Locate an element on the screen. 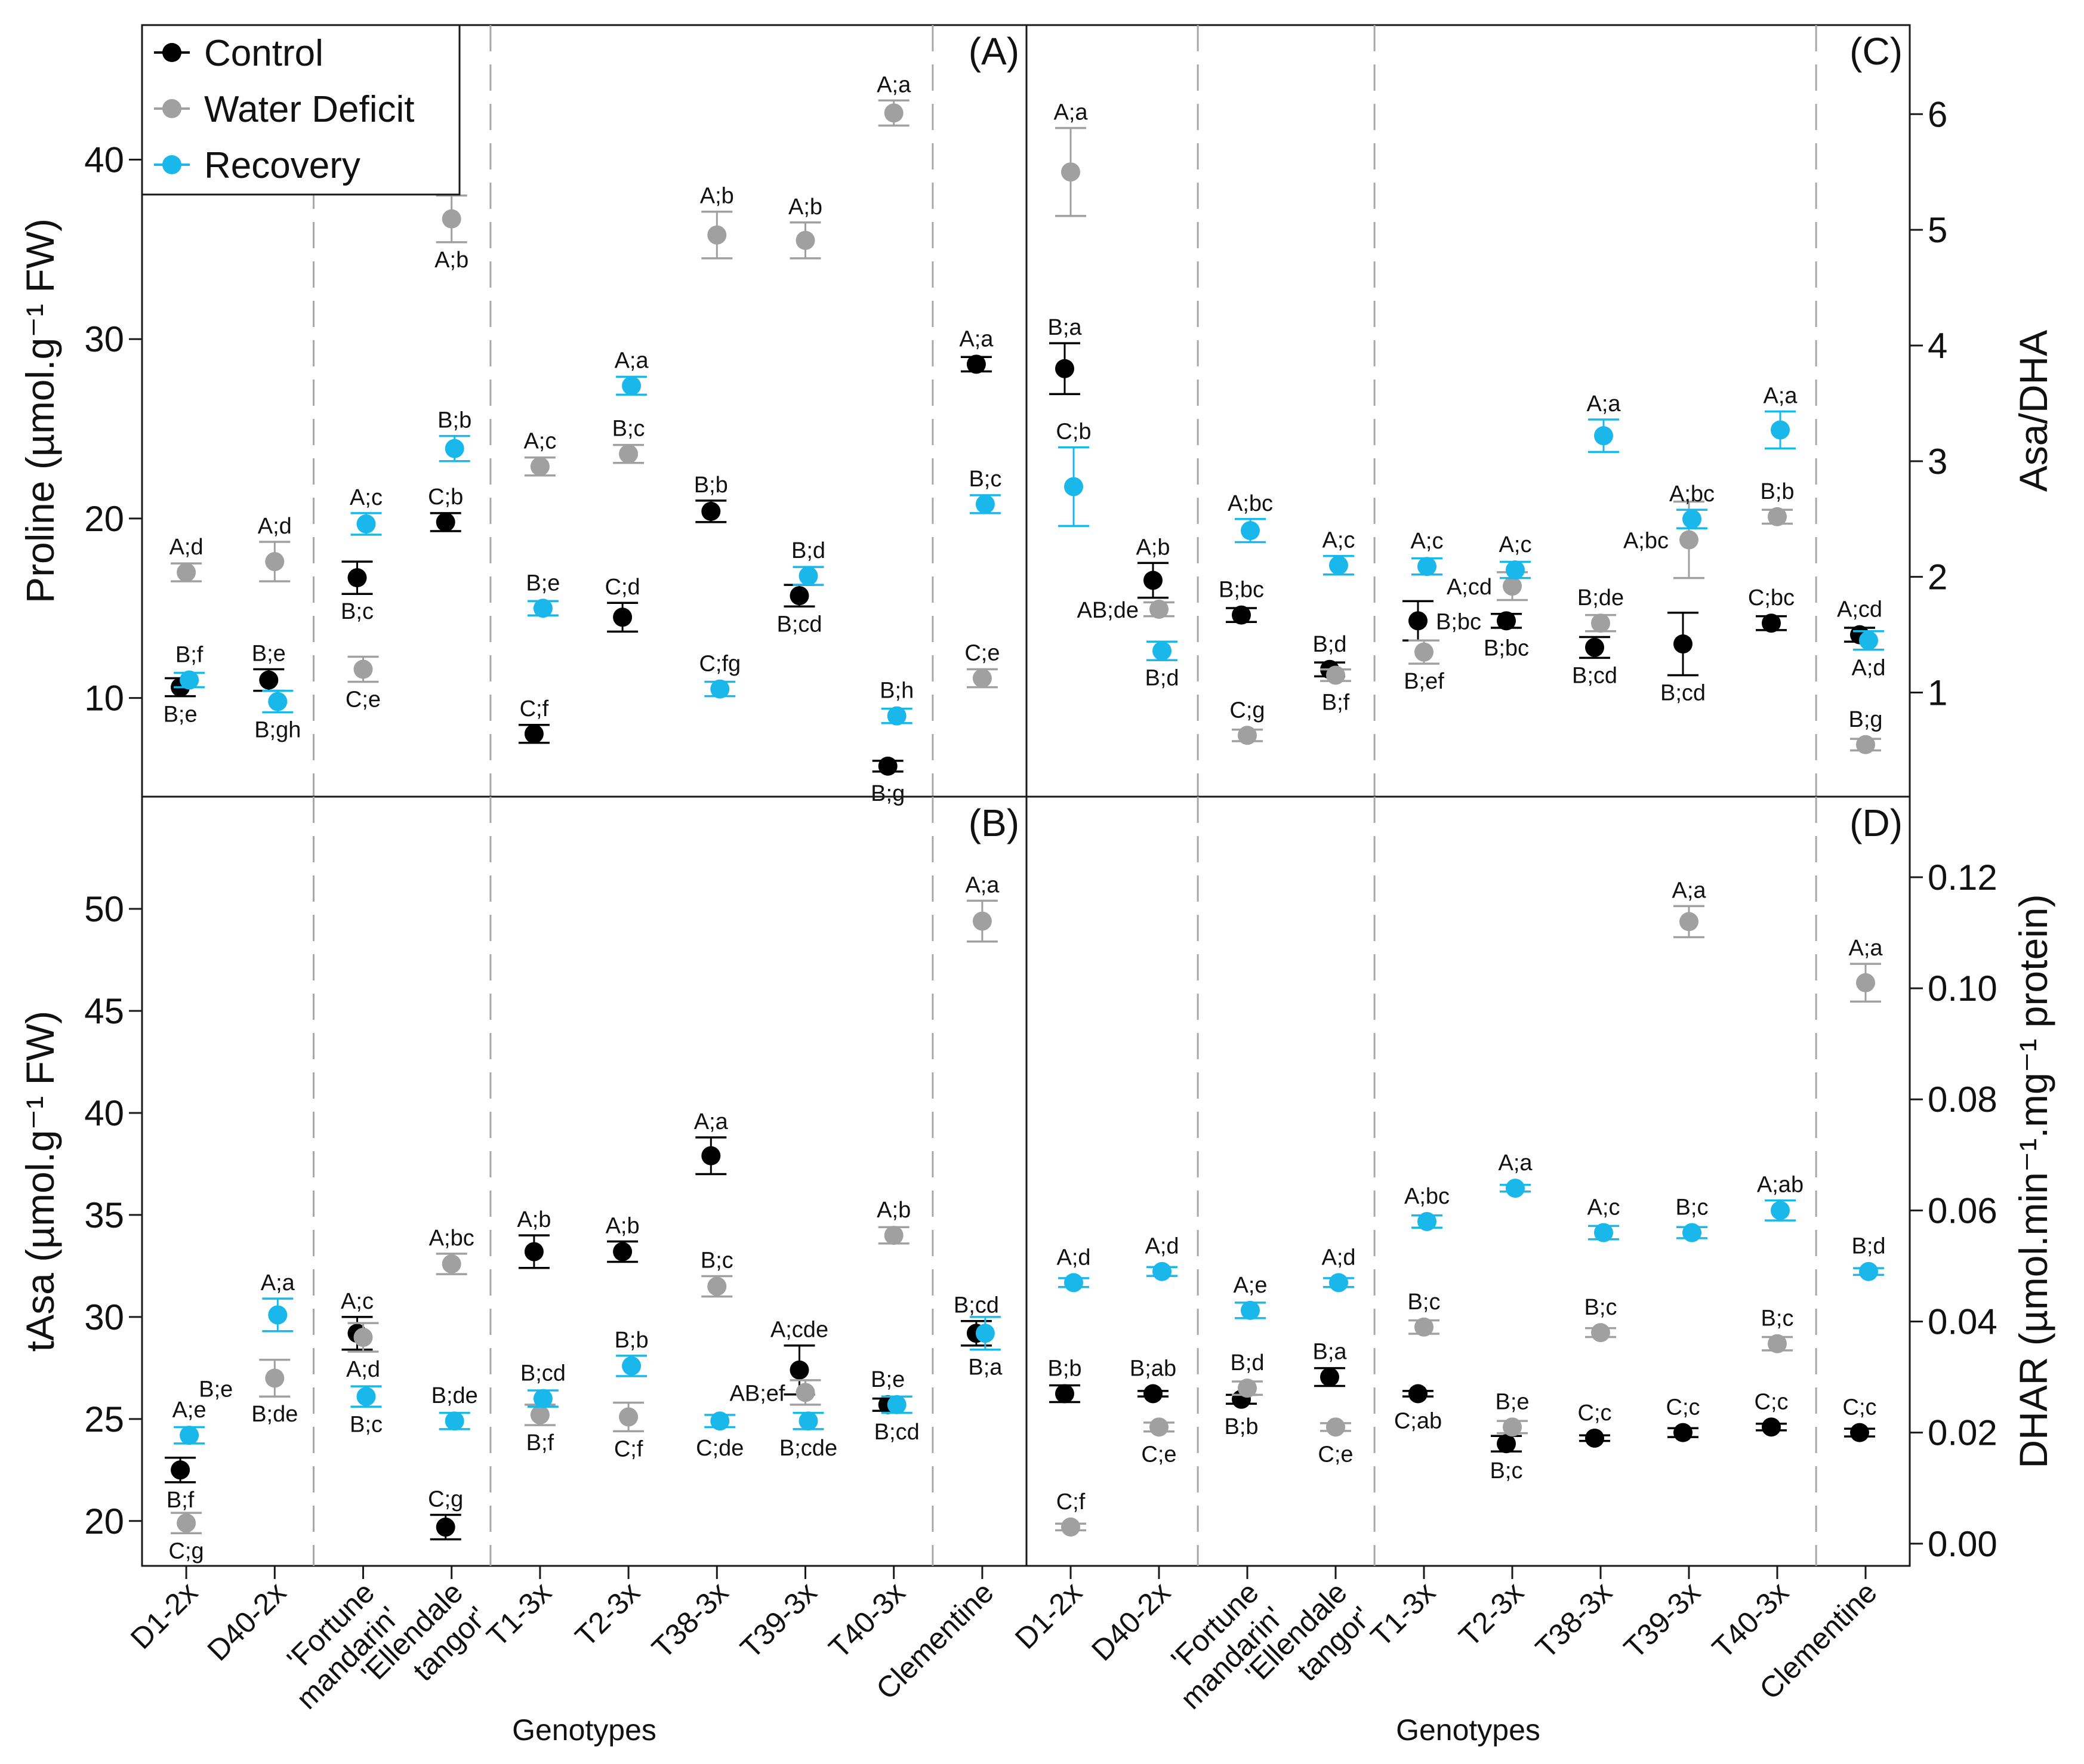 The image size is (2084, 1764). series-recovery: B;f B;gh A;c B;b B;e A;a C;fg B;d B;h B;c is located at coordinates (587, 545).